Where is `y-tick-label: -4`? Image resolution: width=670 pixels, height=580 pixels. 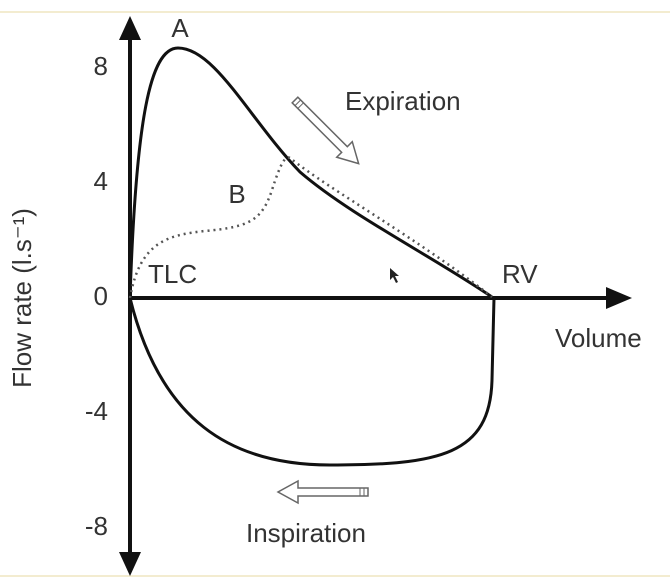 y-tick-label: -4 is located at coordinates (96, 411).